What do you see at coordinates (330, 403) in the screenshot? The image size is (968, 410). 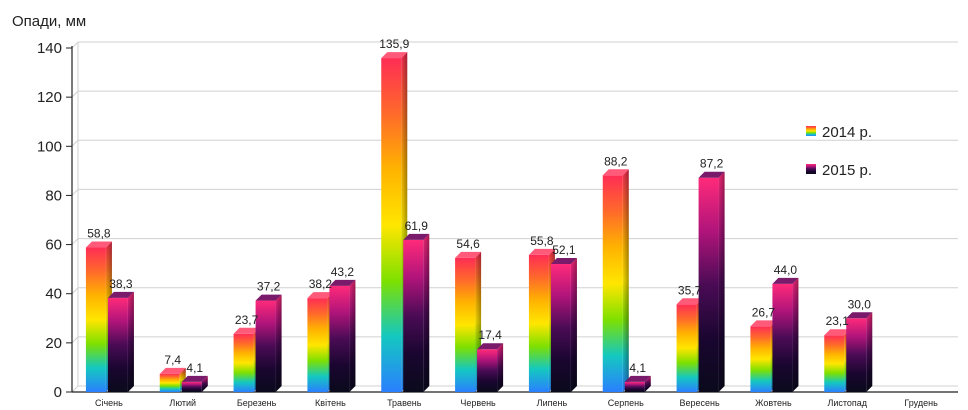 I see `category-label: Квітень` at bounding box center [330, 403].